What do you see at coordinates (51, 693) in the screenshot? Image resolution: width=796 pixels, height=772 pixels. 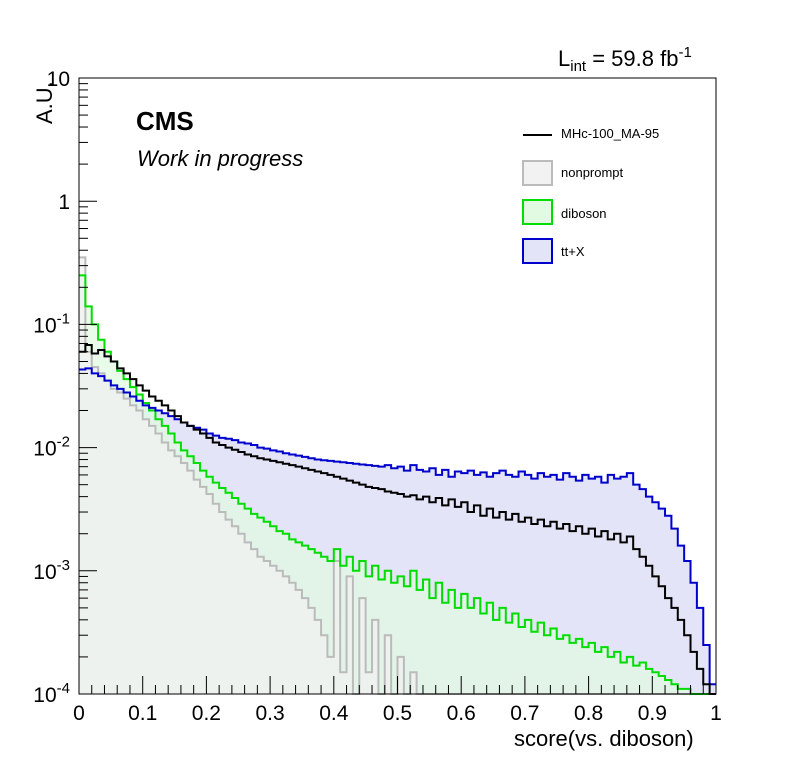 I see `y-tick-label: 10⁻⁴` at bounding box center [51, 693].